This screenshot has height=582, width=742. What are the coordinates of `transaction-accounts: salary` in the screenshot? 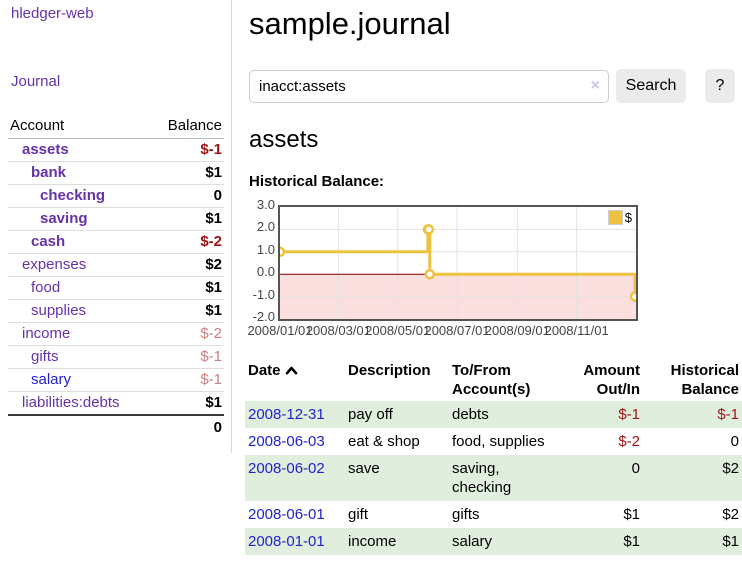 It's located at (472, 541).